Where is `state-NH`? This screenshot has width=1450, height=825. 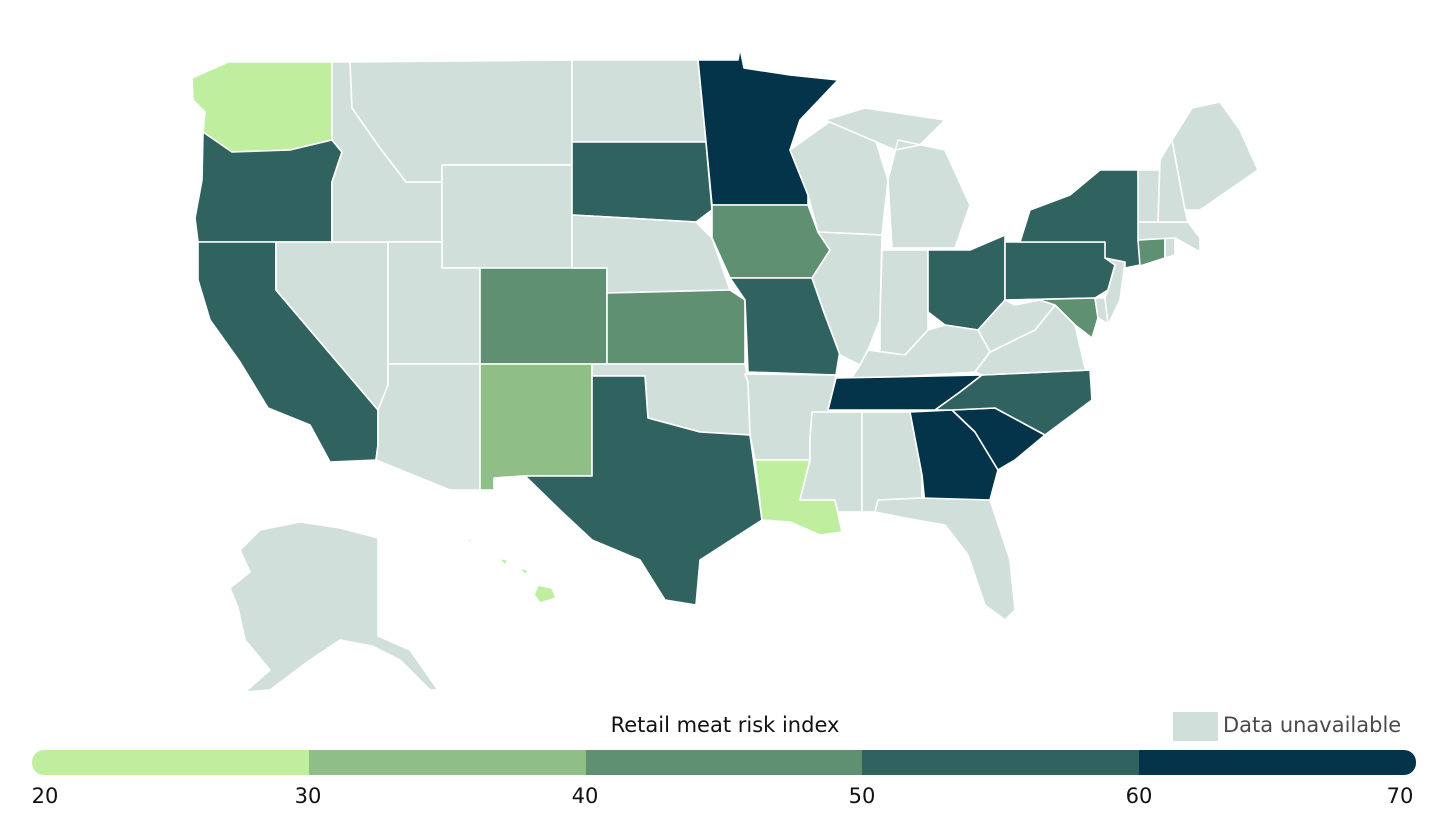
state-NH is located at coordinates (1173, 181).